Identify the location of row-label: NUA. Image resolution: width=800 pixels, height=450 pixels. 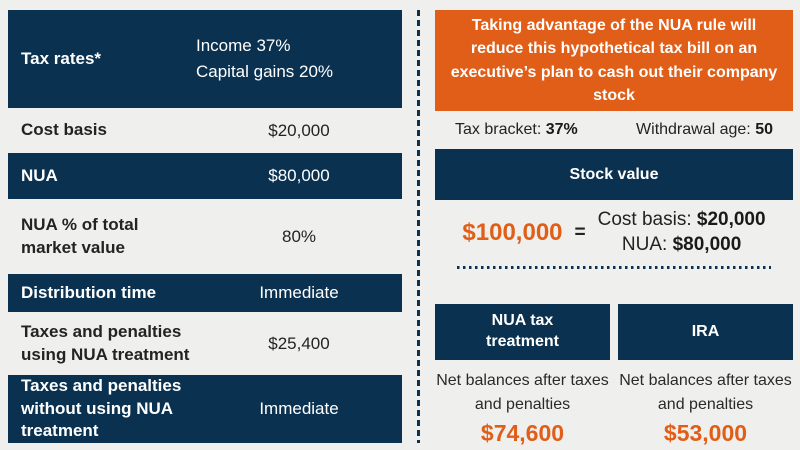
(39, 175).